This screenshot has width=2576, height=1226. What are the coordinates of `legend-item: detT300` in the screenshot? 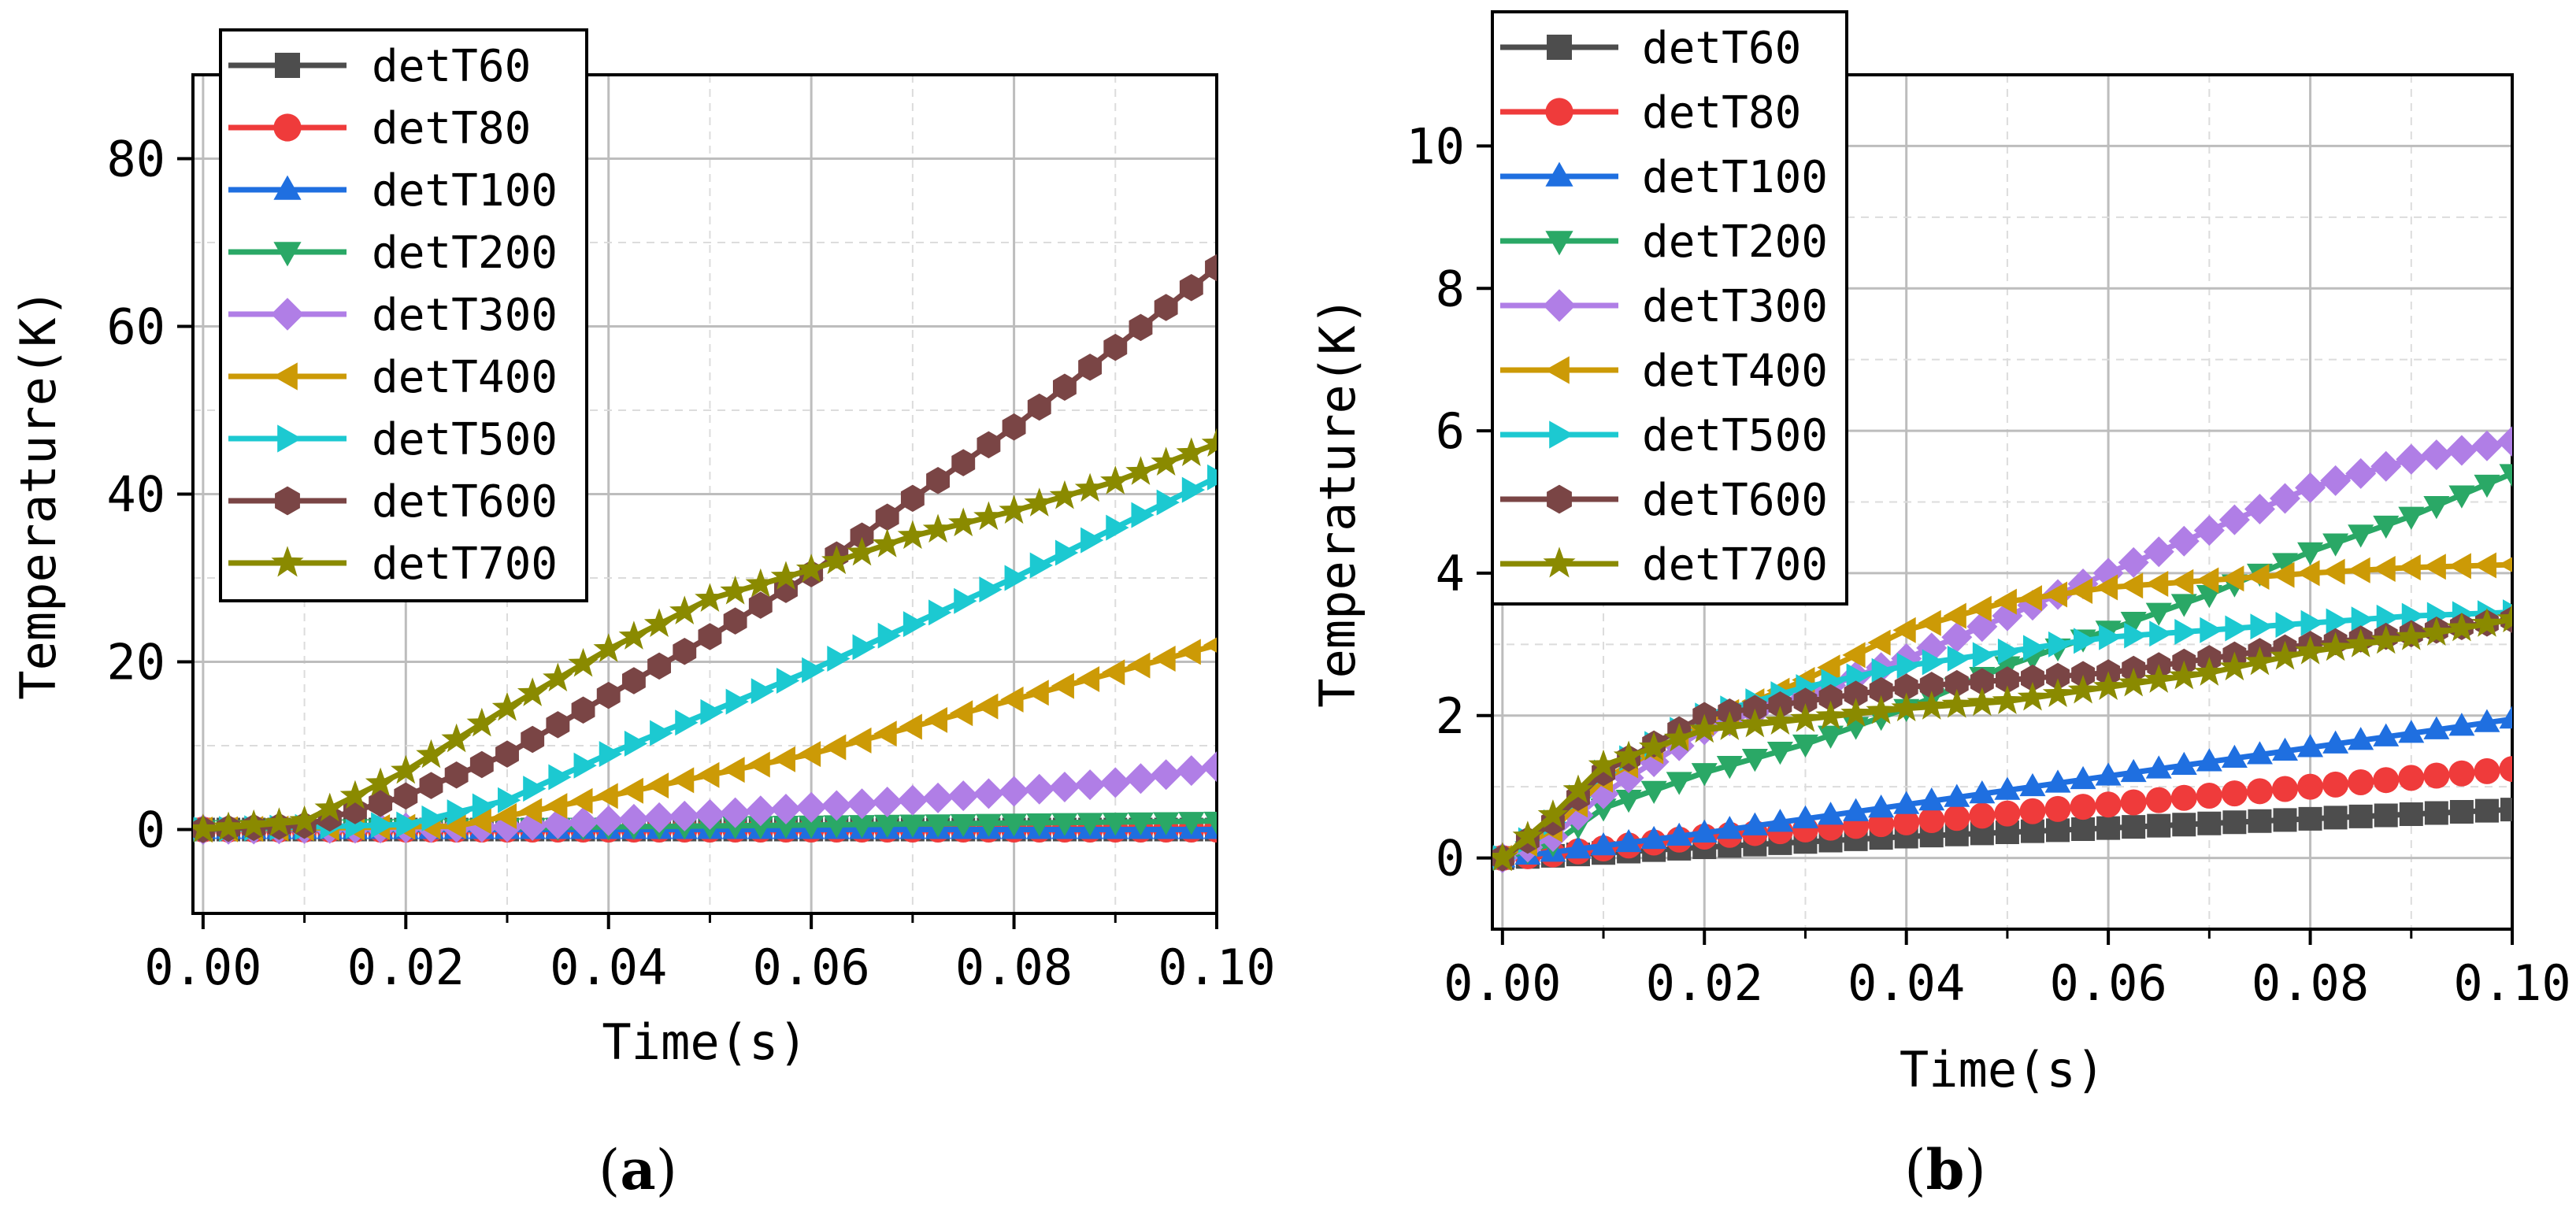 It's located at (393, 315).